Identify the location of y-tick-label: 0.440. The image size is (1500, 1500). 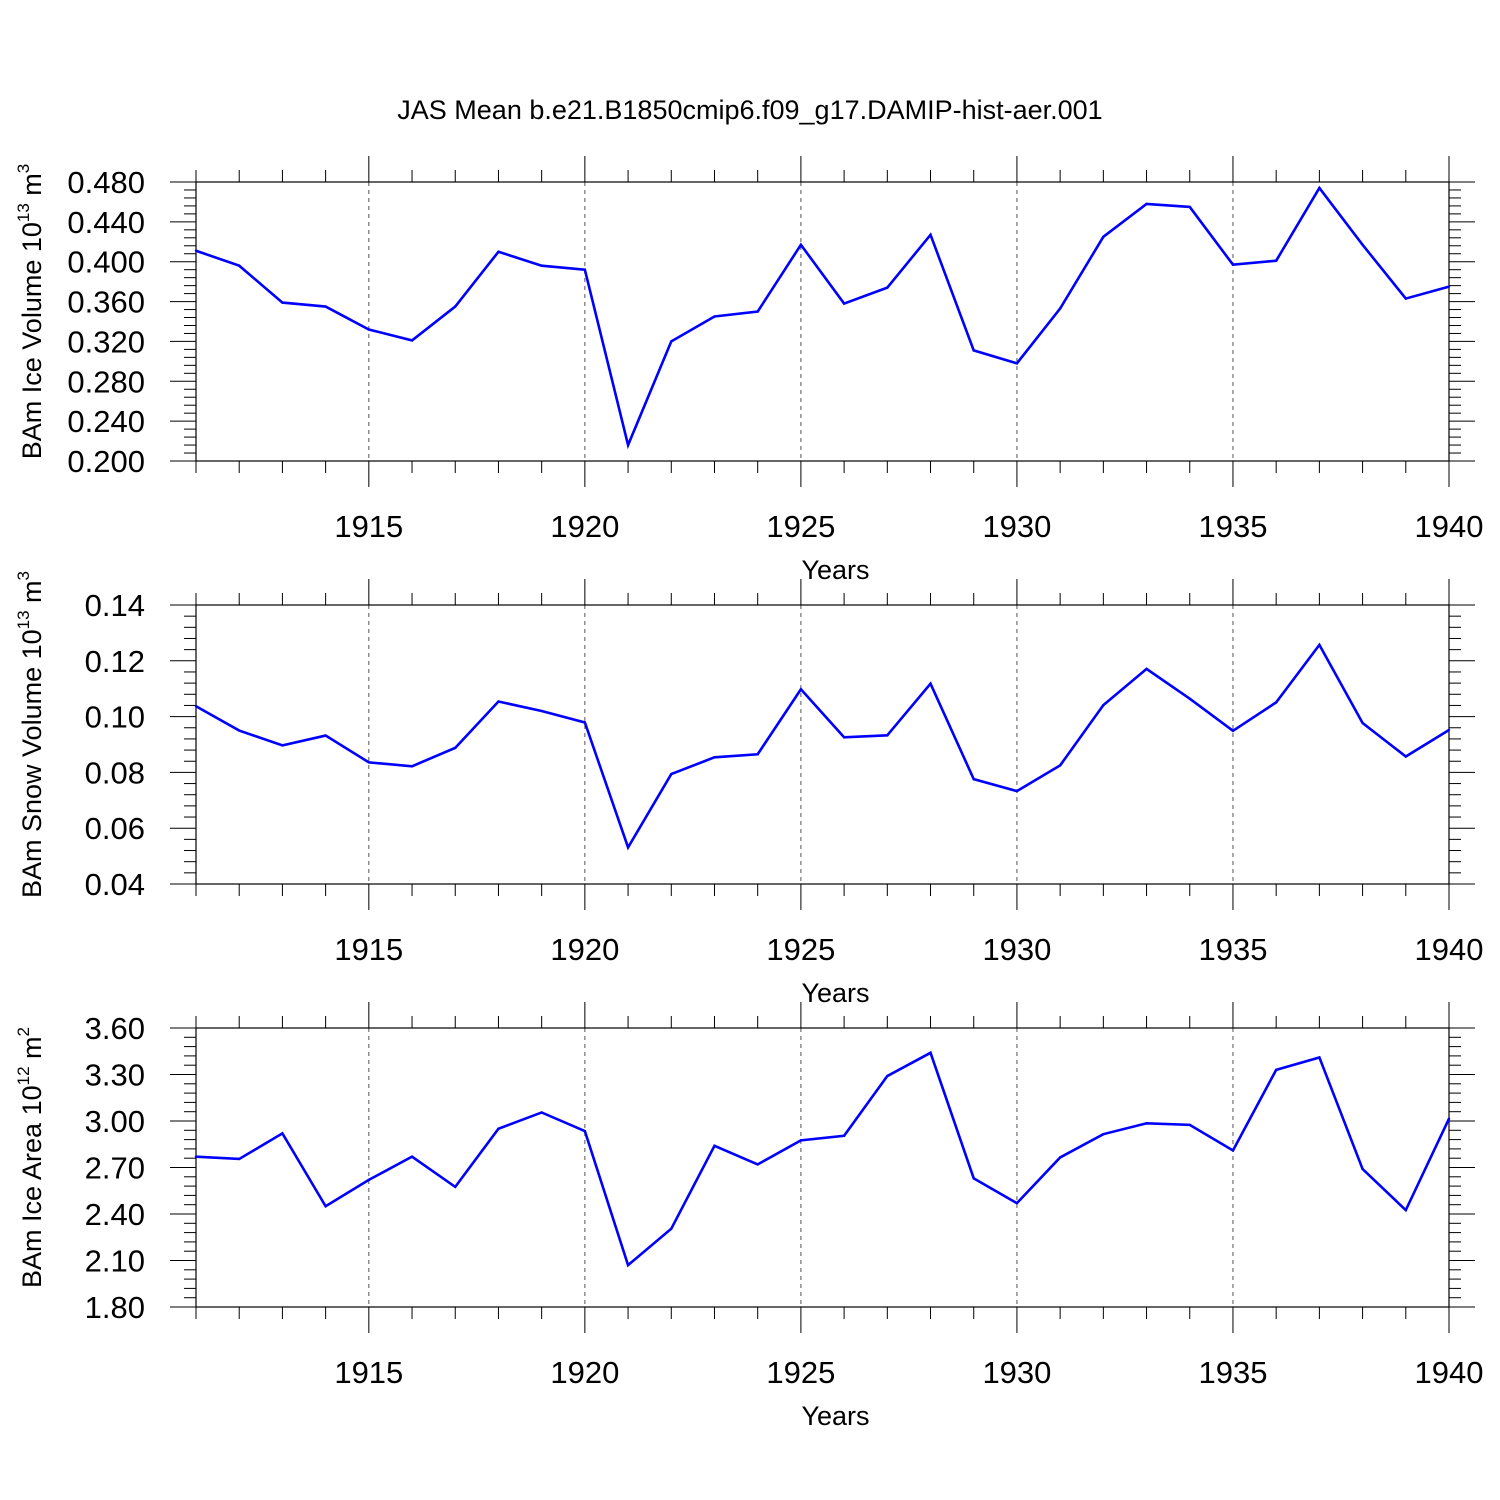
(106, 222).